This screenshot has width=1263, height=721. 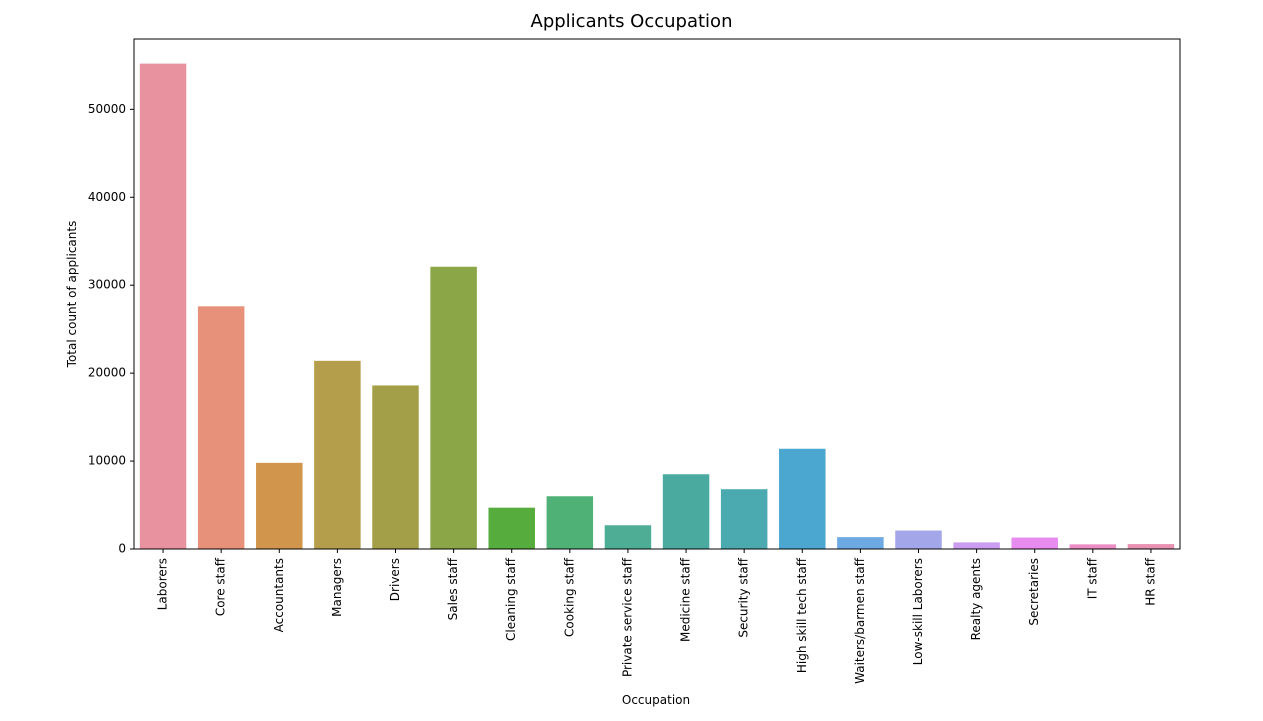 I want to click on x-tick-label: High skill tech staff, so click(x=802, y=615).